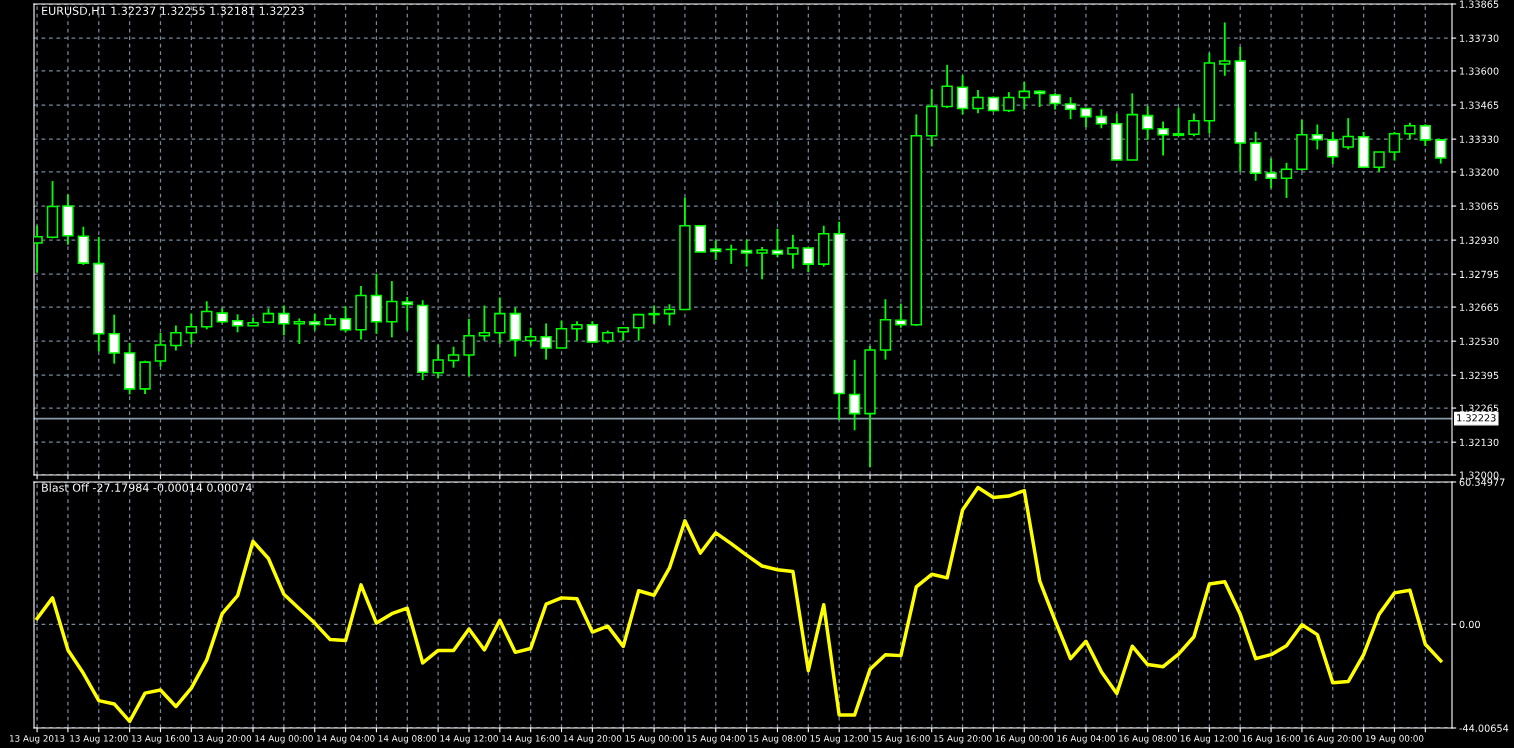  Describe the element at coordinates (1479, 375) in the screenshot. I see `y-tick-label: 1.32395` at that location.